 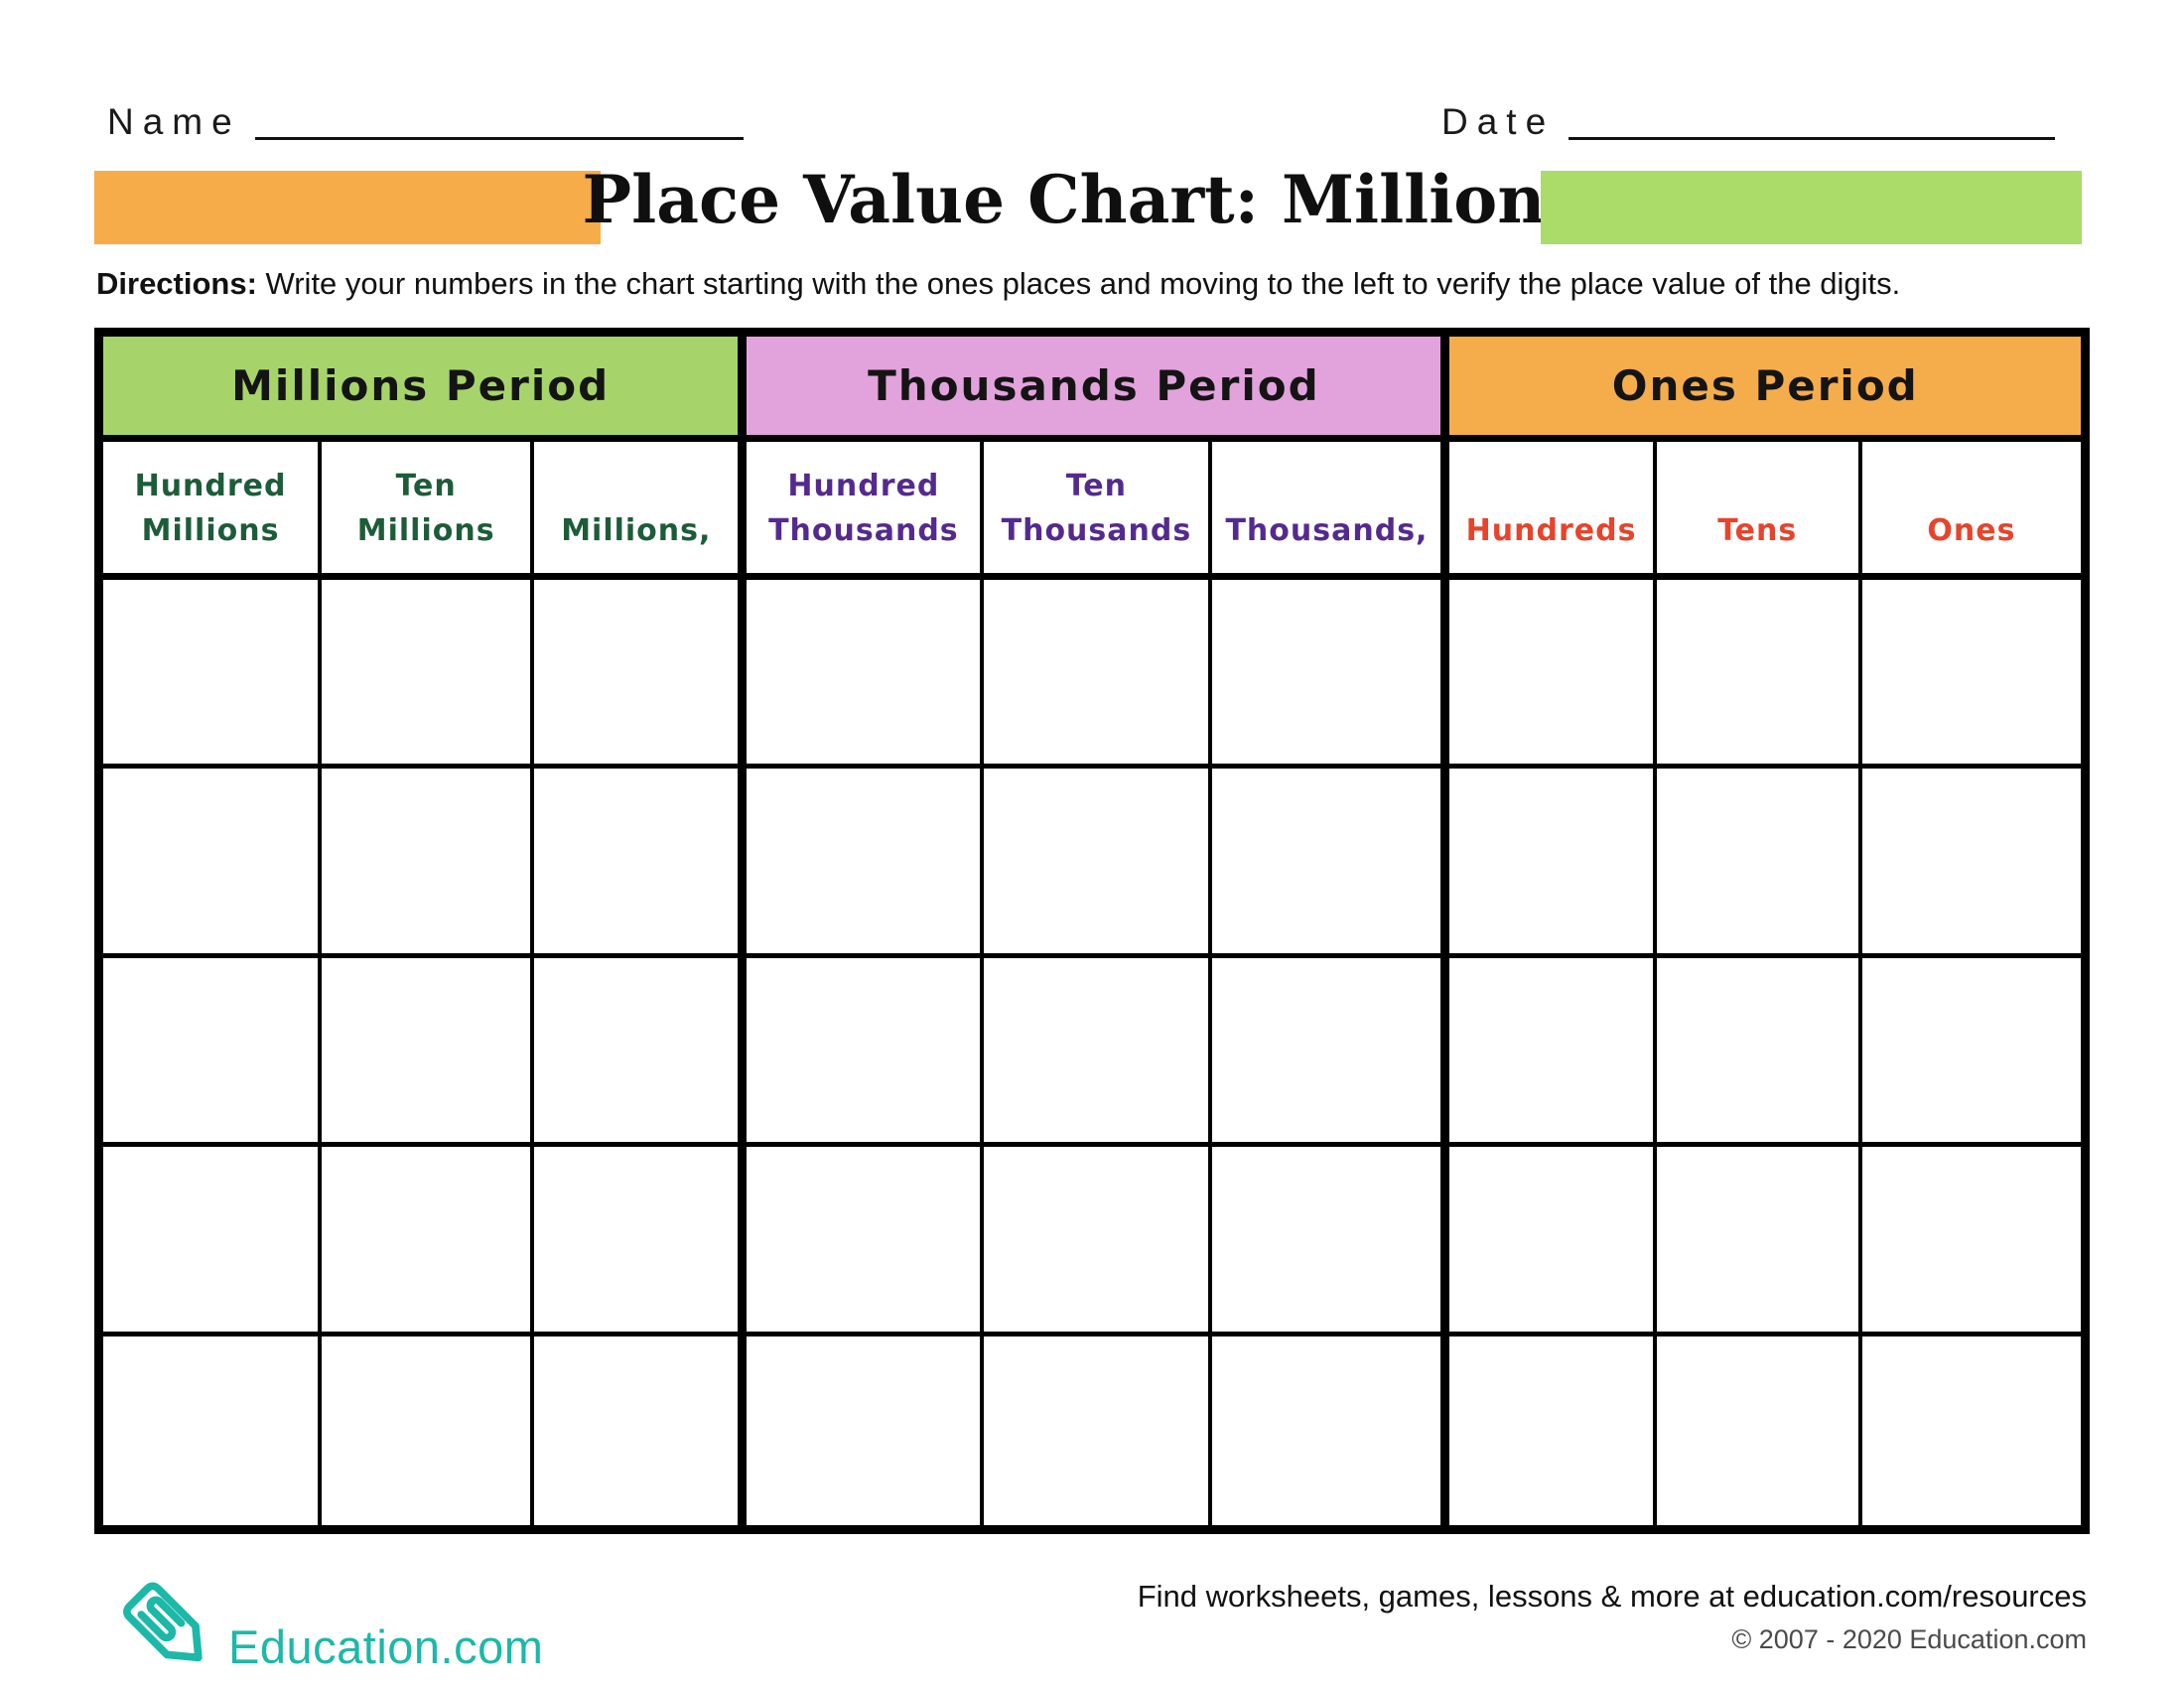 I want to click on column-header-tens: Tens, so click(x=1759, y=511).